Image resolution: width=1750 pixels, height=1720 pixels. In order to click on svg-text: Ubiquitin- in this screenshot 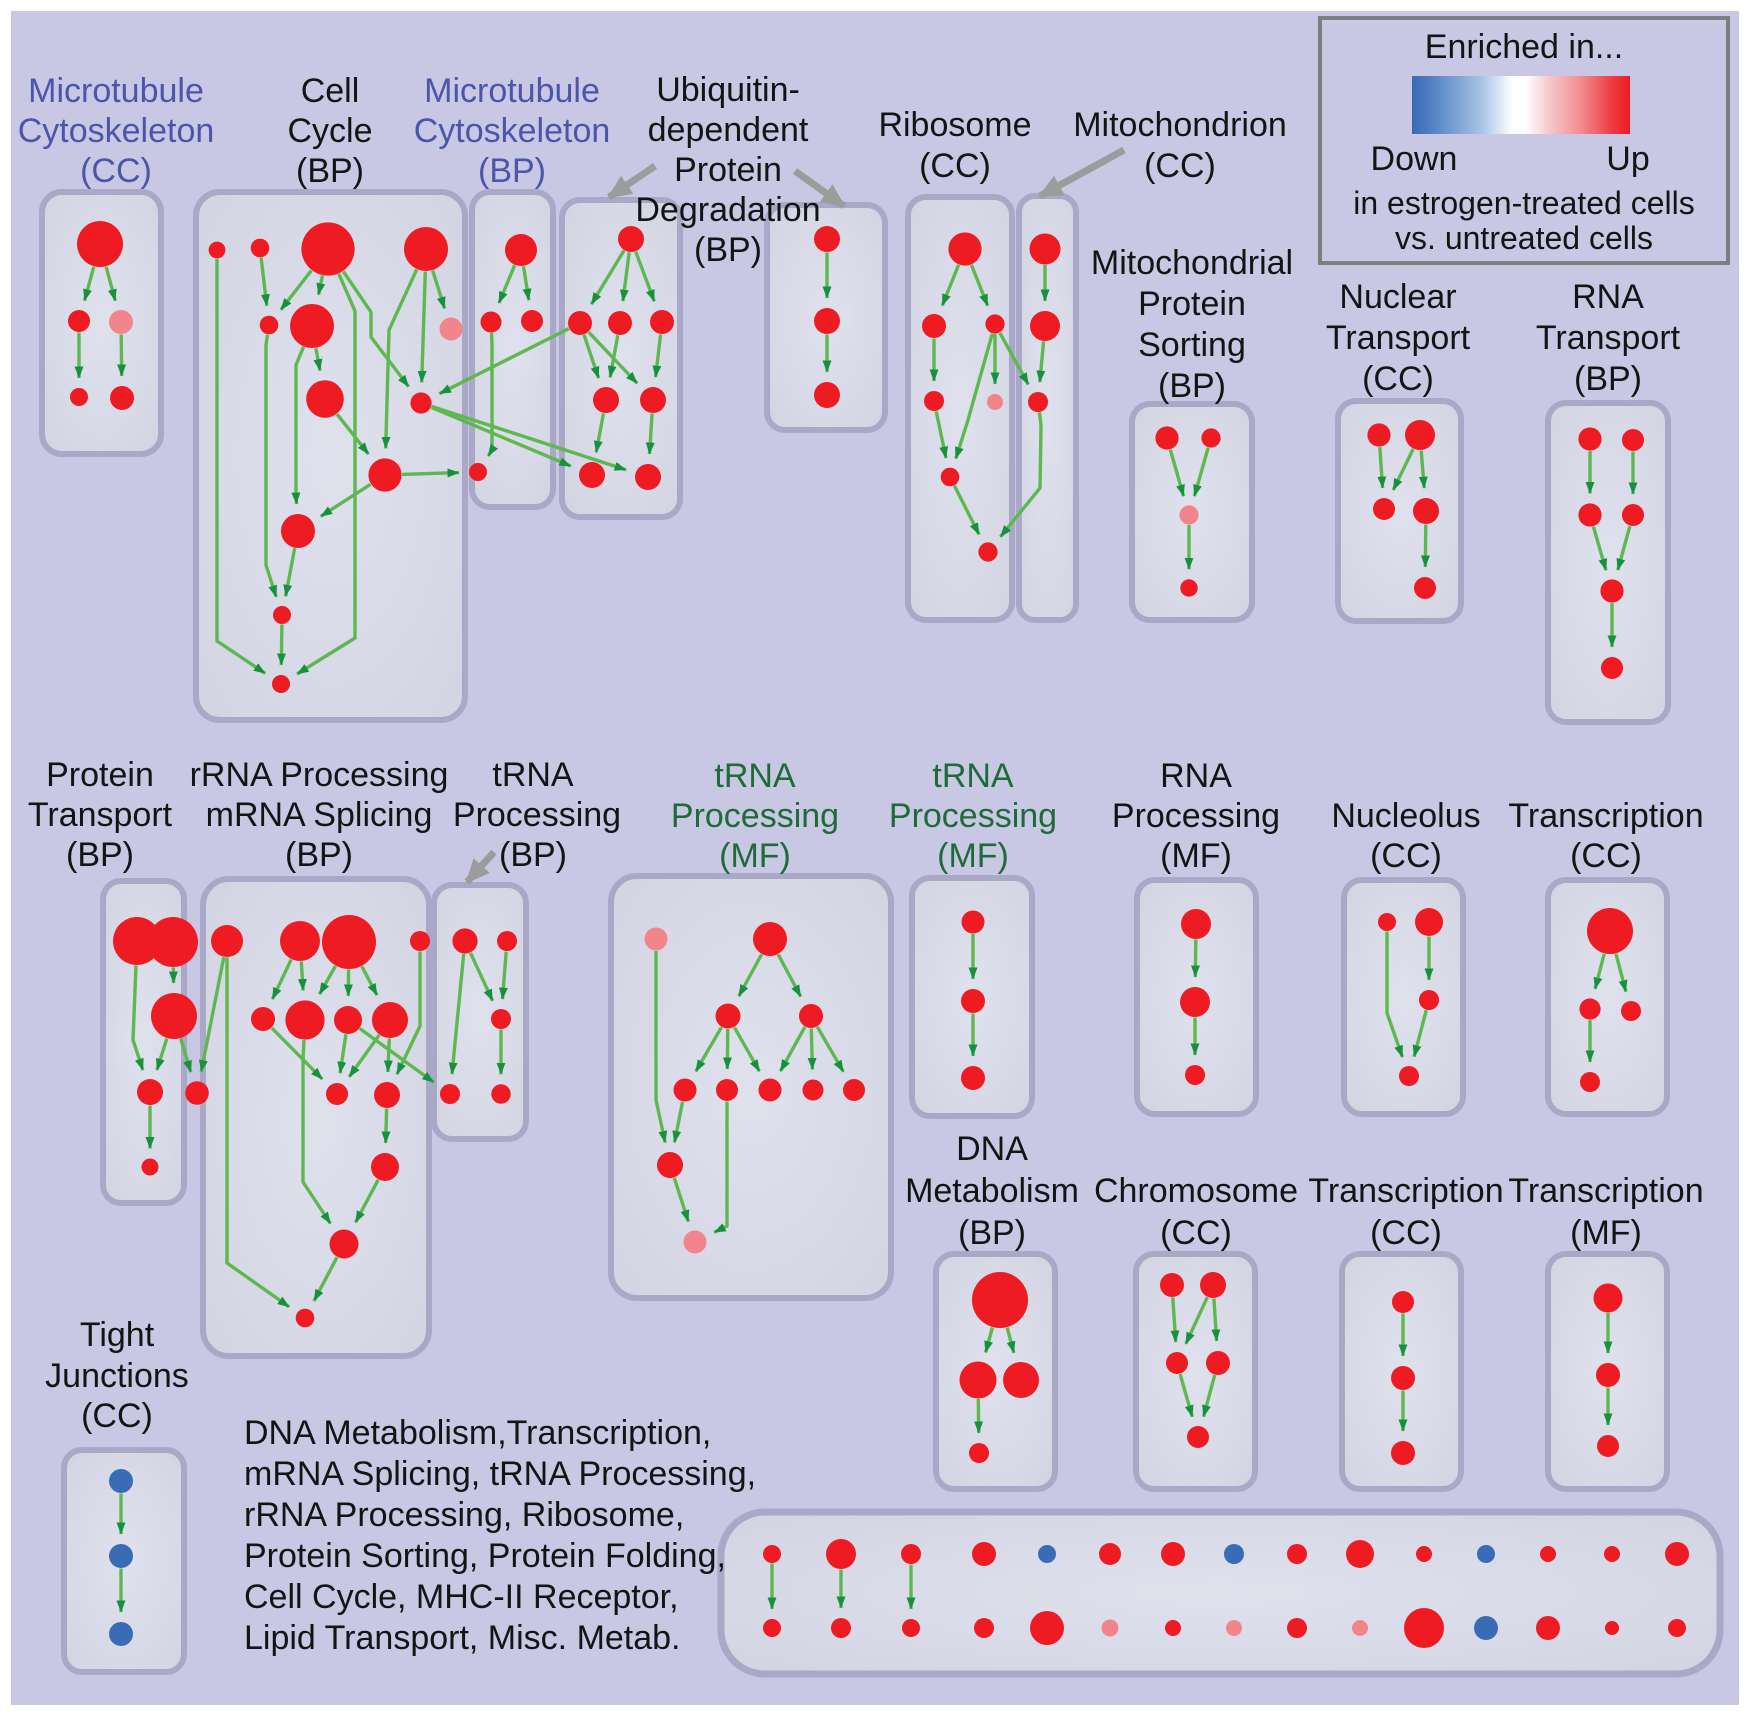, I will do `click(728, 90)`.